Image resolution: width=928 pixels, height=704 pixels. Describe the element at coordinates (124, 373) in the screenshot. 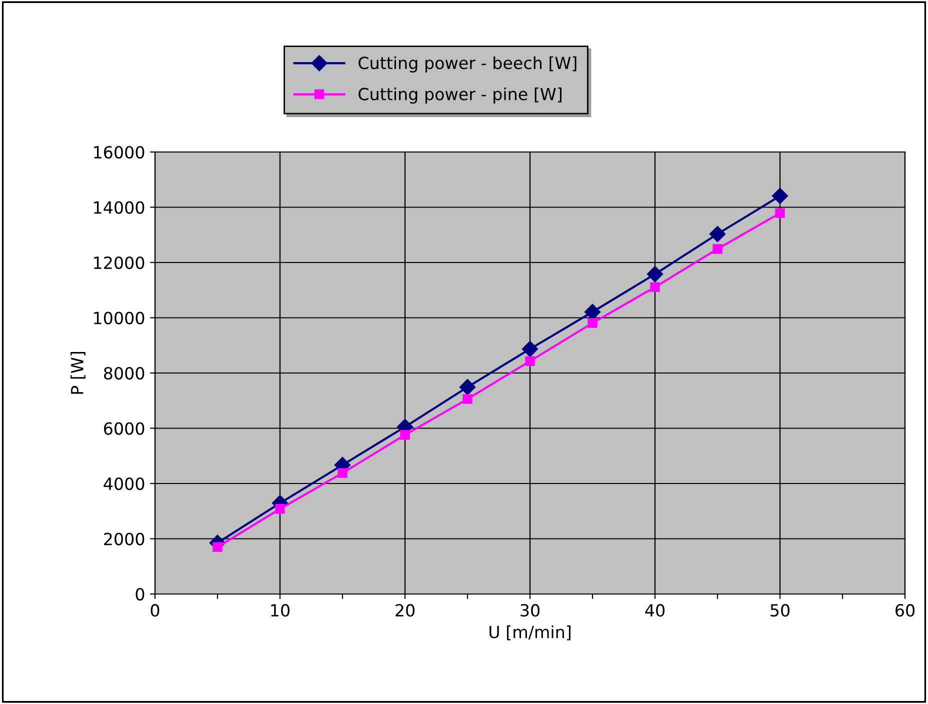

I see `y-tick-label: 8000` at that location.